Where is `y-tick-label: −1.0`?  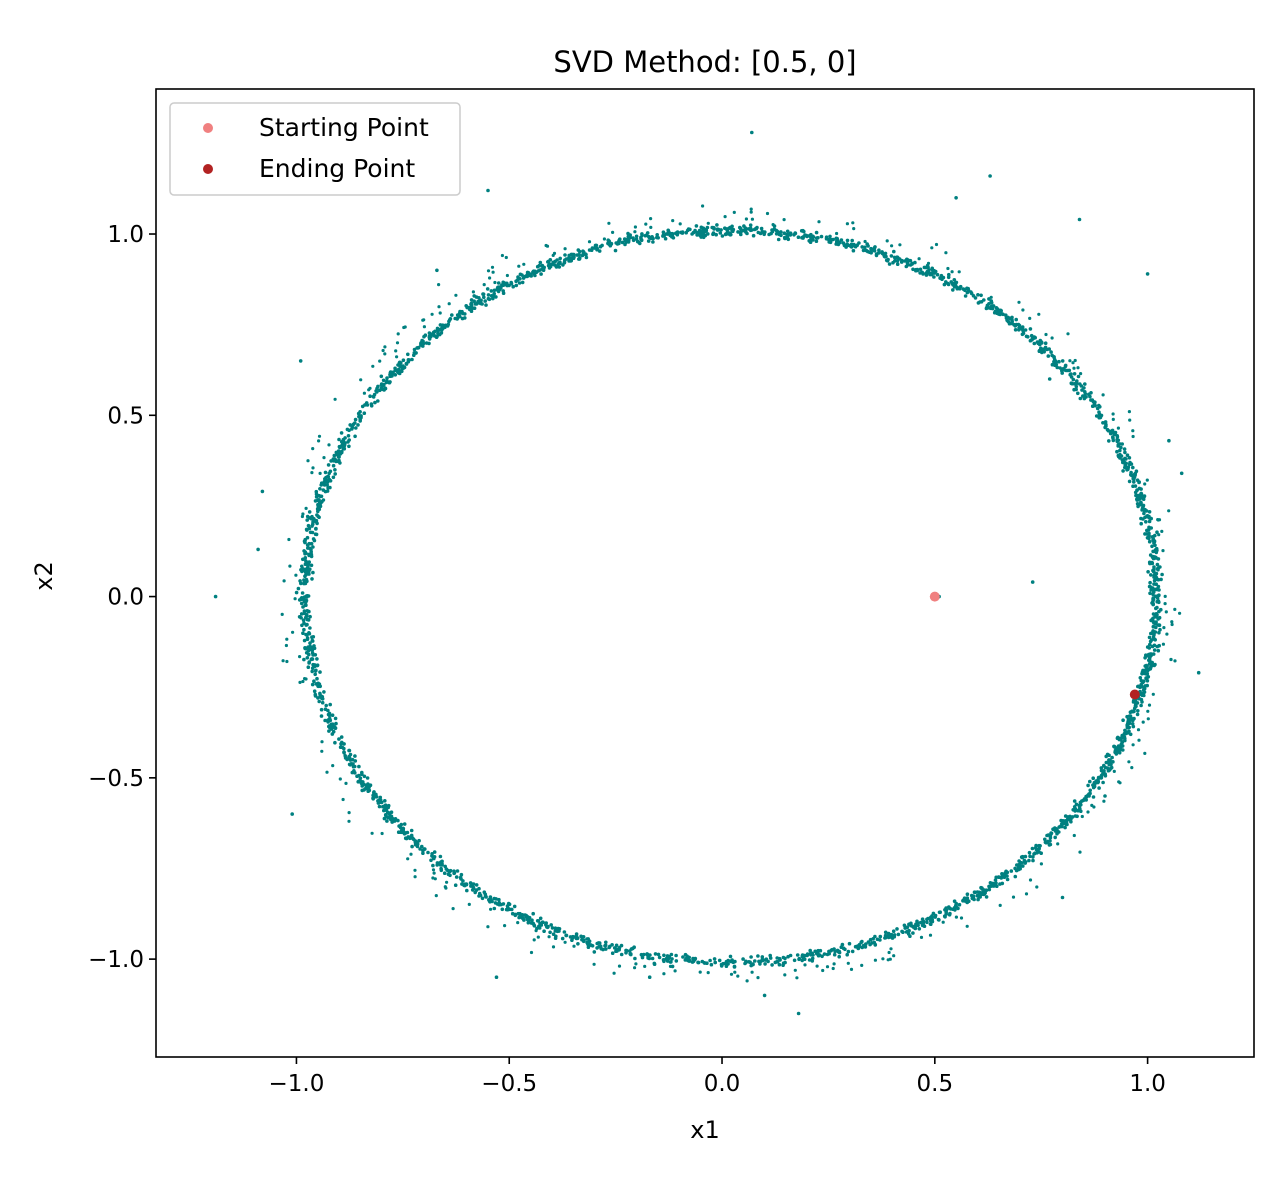
y-tick-label: −1.0 is located at coordinates (116, 960).